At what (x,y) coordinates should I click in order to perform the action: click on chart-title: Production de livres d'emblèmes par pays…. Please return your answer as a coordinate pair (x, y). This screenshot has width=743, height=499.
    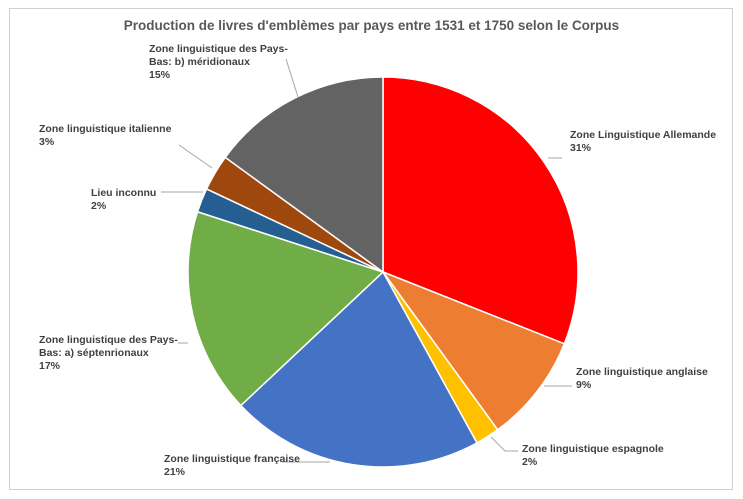
    Looking at the image, I should click on (371, 25).